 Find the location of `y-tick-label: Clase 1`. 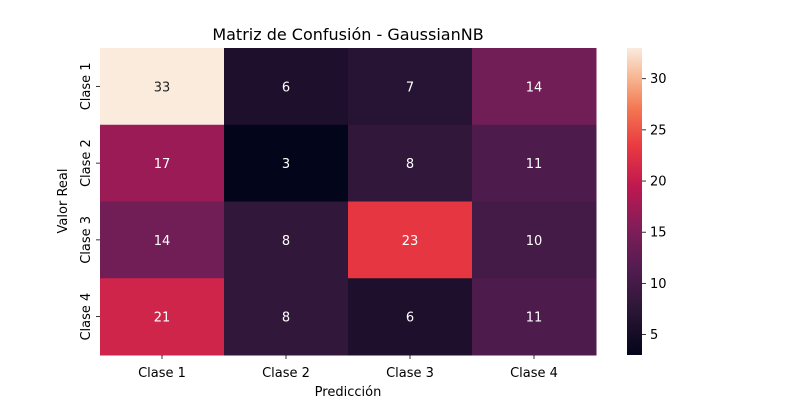

y-tick-label: Clase 1 is located at coordinates (86, 86).